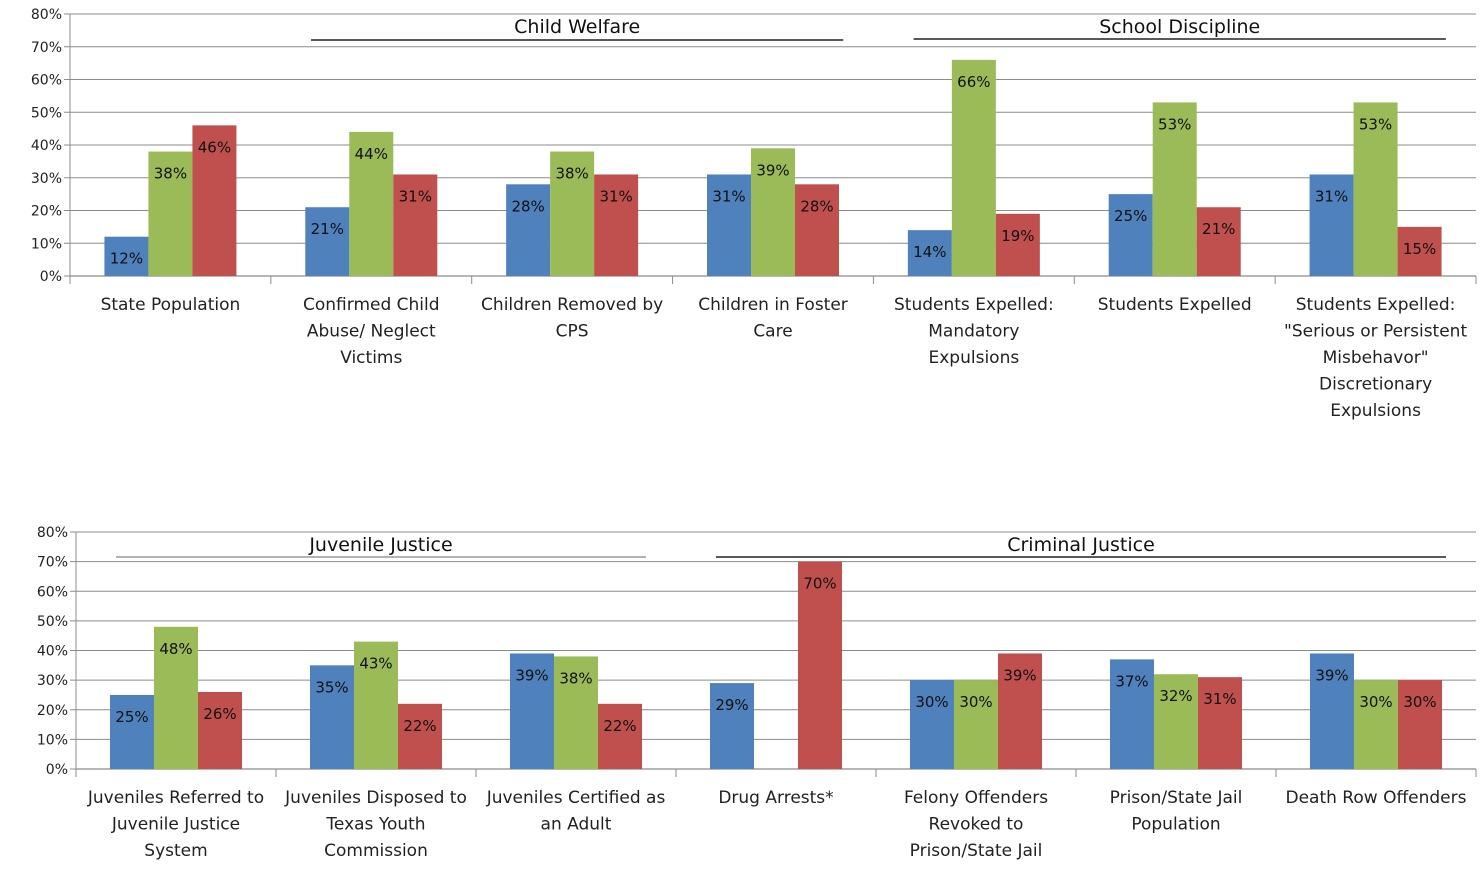 The image size is (1480, 872). I want to click on category-label: Confirmed Child, so click(371, 305).